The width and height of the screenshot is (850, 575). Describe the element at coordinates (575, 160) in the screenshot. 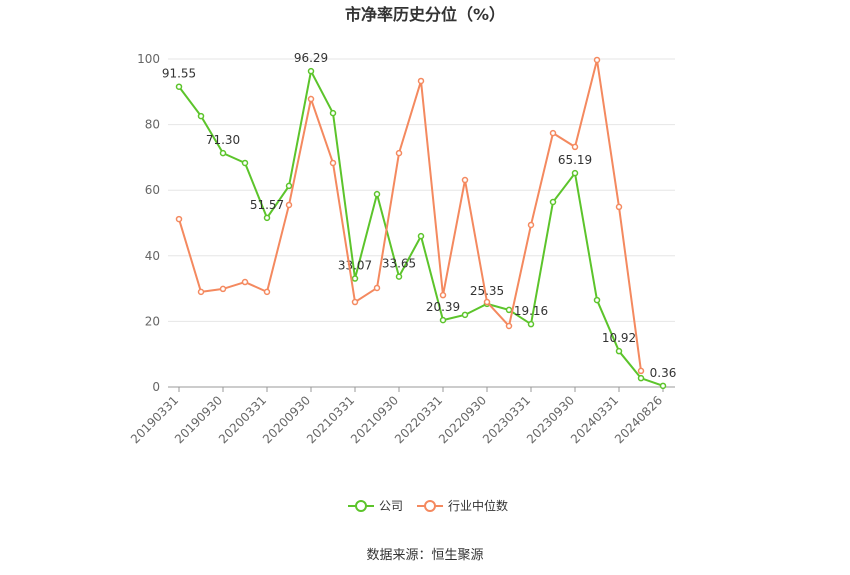

I see `data-label: 65.19` at that location.